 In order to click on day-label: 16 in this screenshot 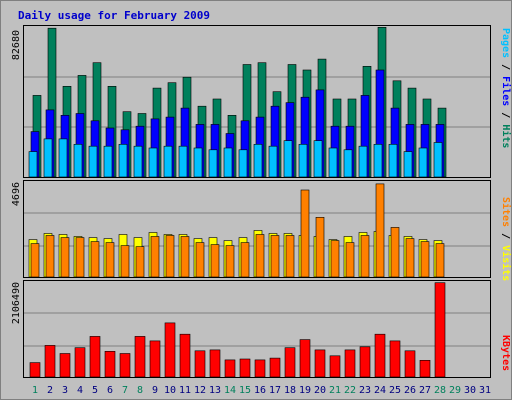, I will do `click(260, 390)`.